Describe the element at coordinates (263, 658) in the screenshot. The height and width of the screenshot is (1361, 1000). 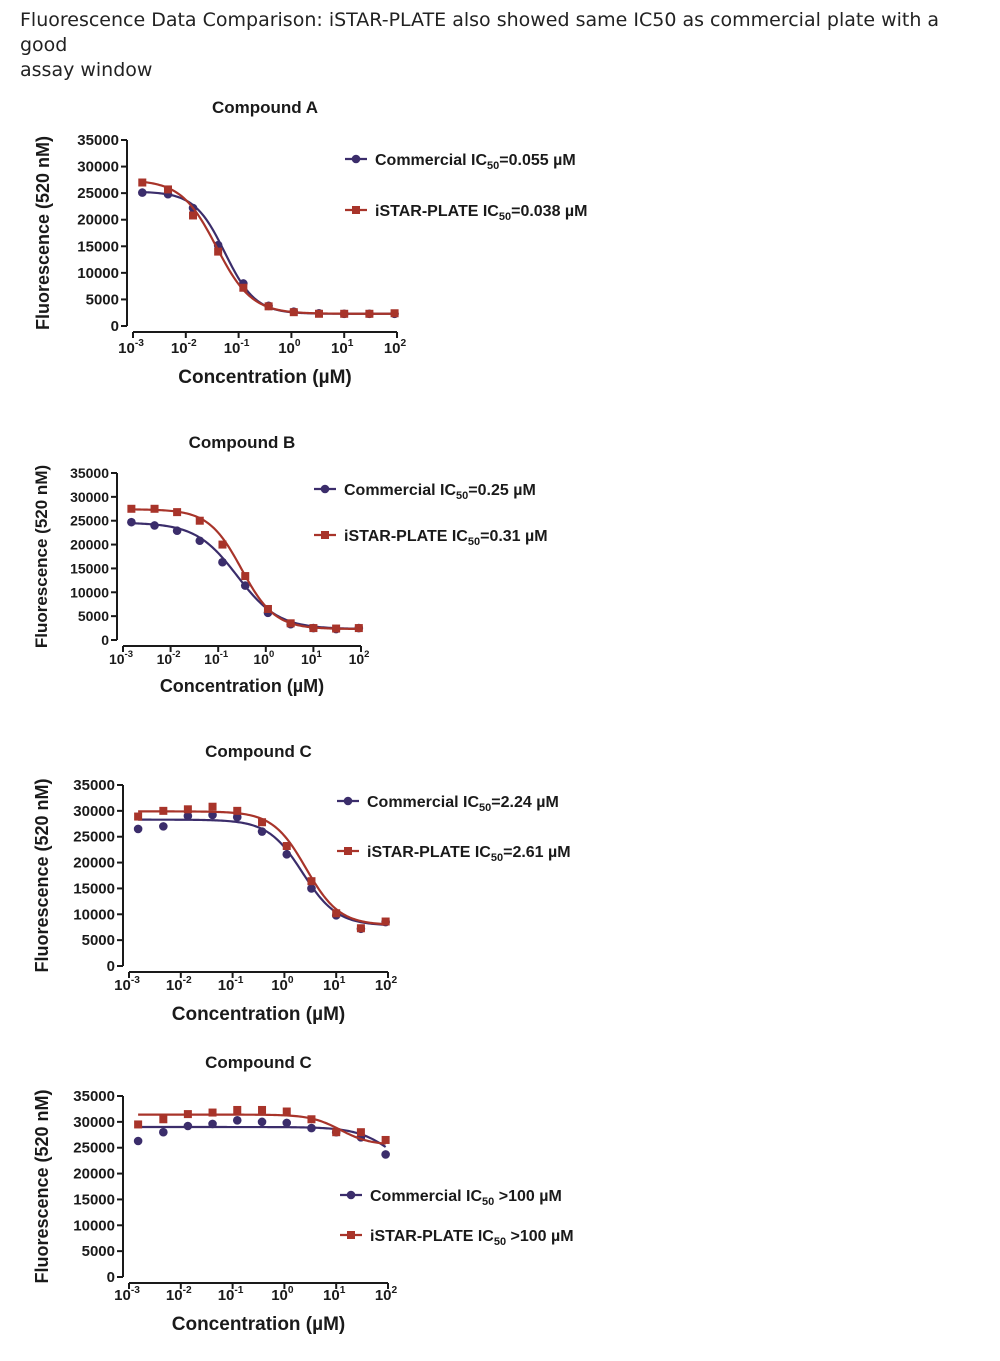
I see `x-tick-label: 10⁰` at that location.